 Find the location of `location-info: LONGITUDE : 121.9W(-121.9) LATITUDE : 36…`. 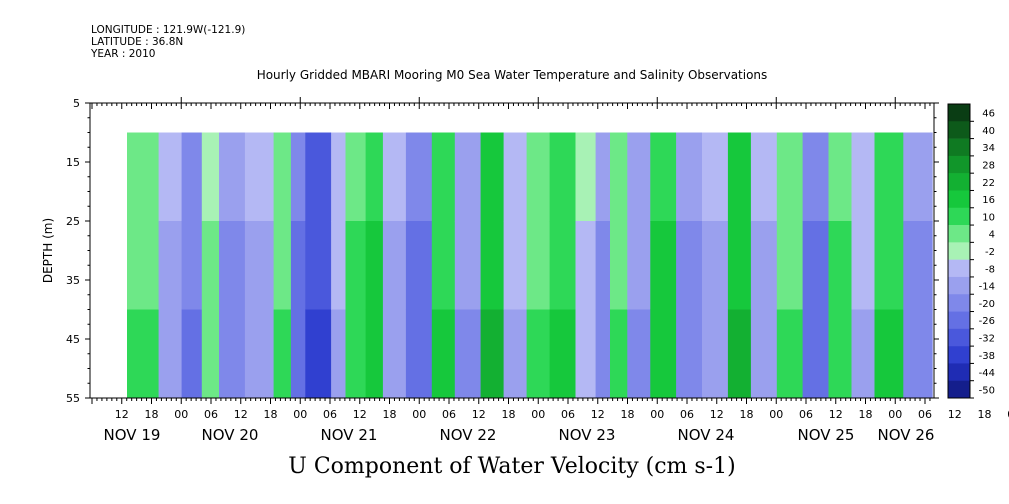

location-info: LONGITUDE : 121.9W(-121.9) LATITUDE : 36… is located at coordinates (168, 42).